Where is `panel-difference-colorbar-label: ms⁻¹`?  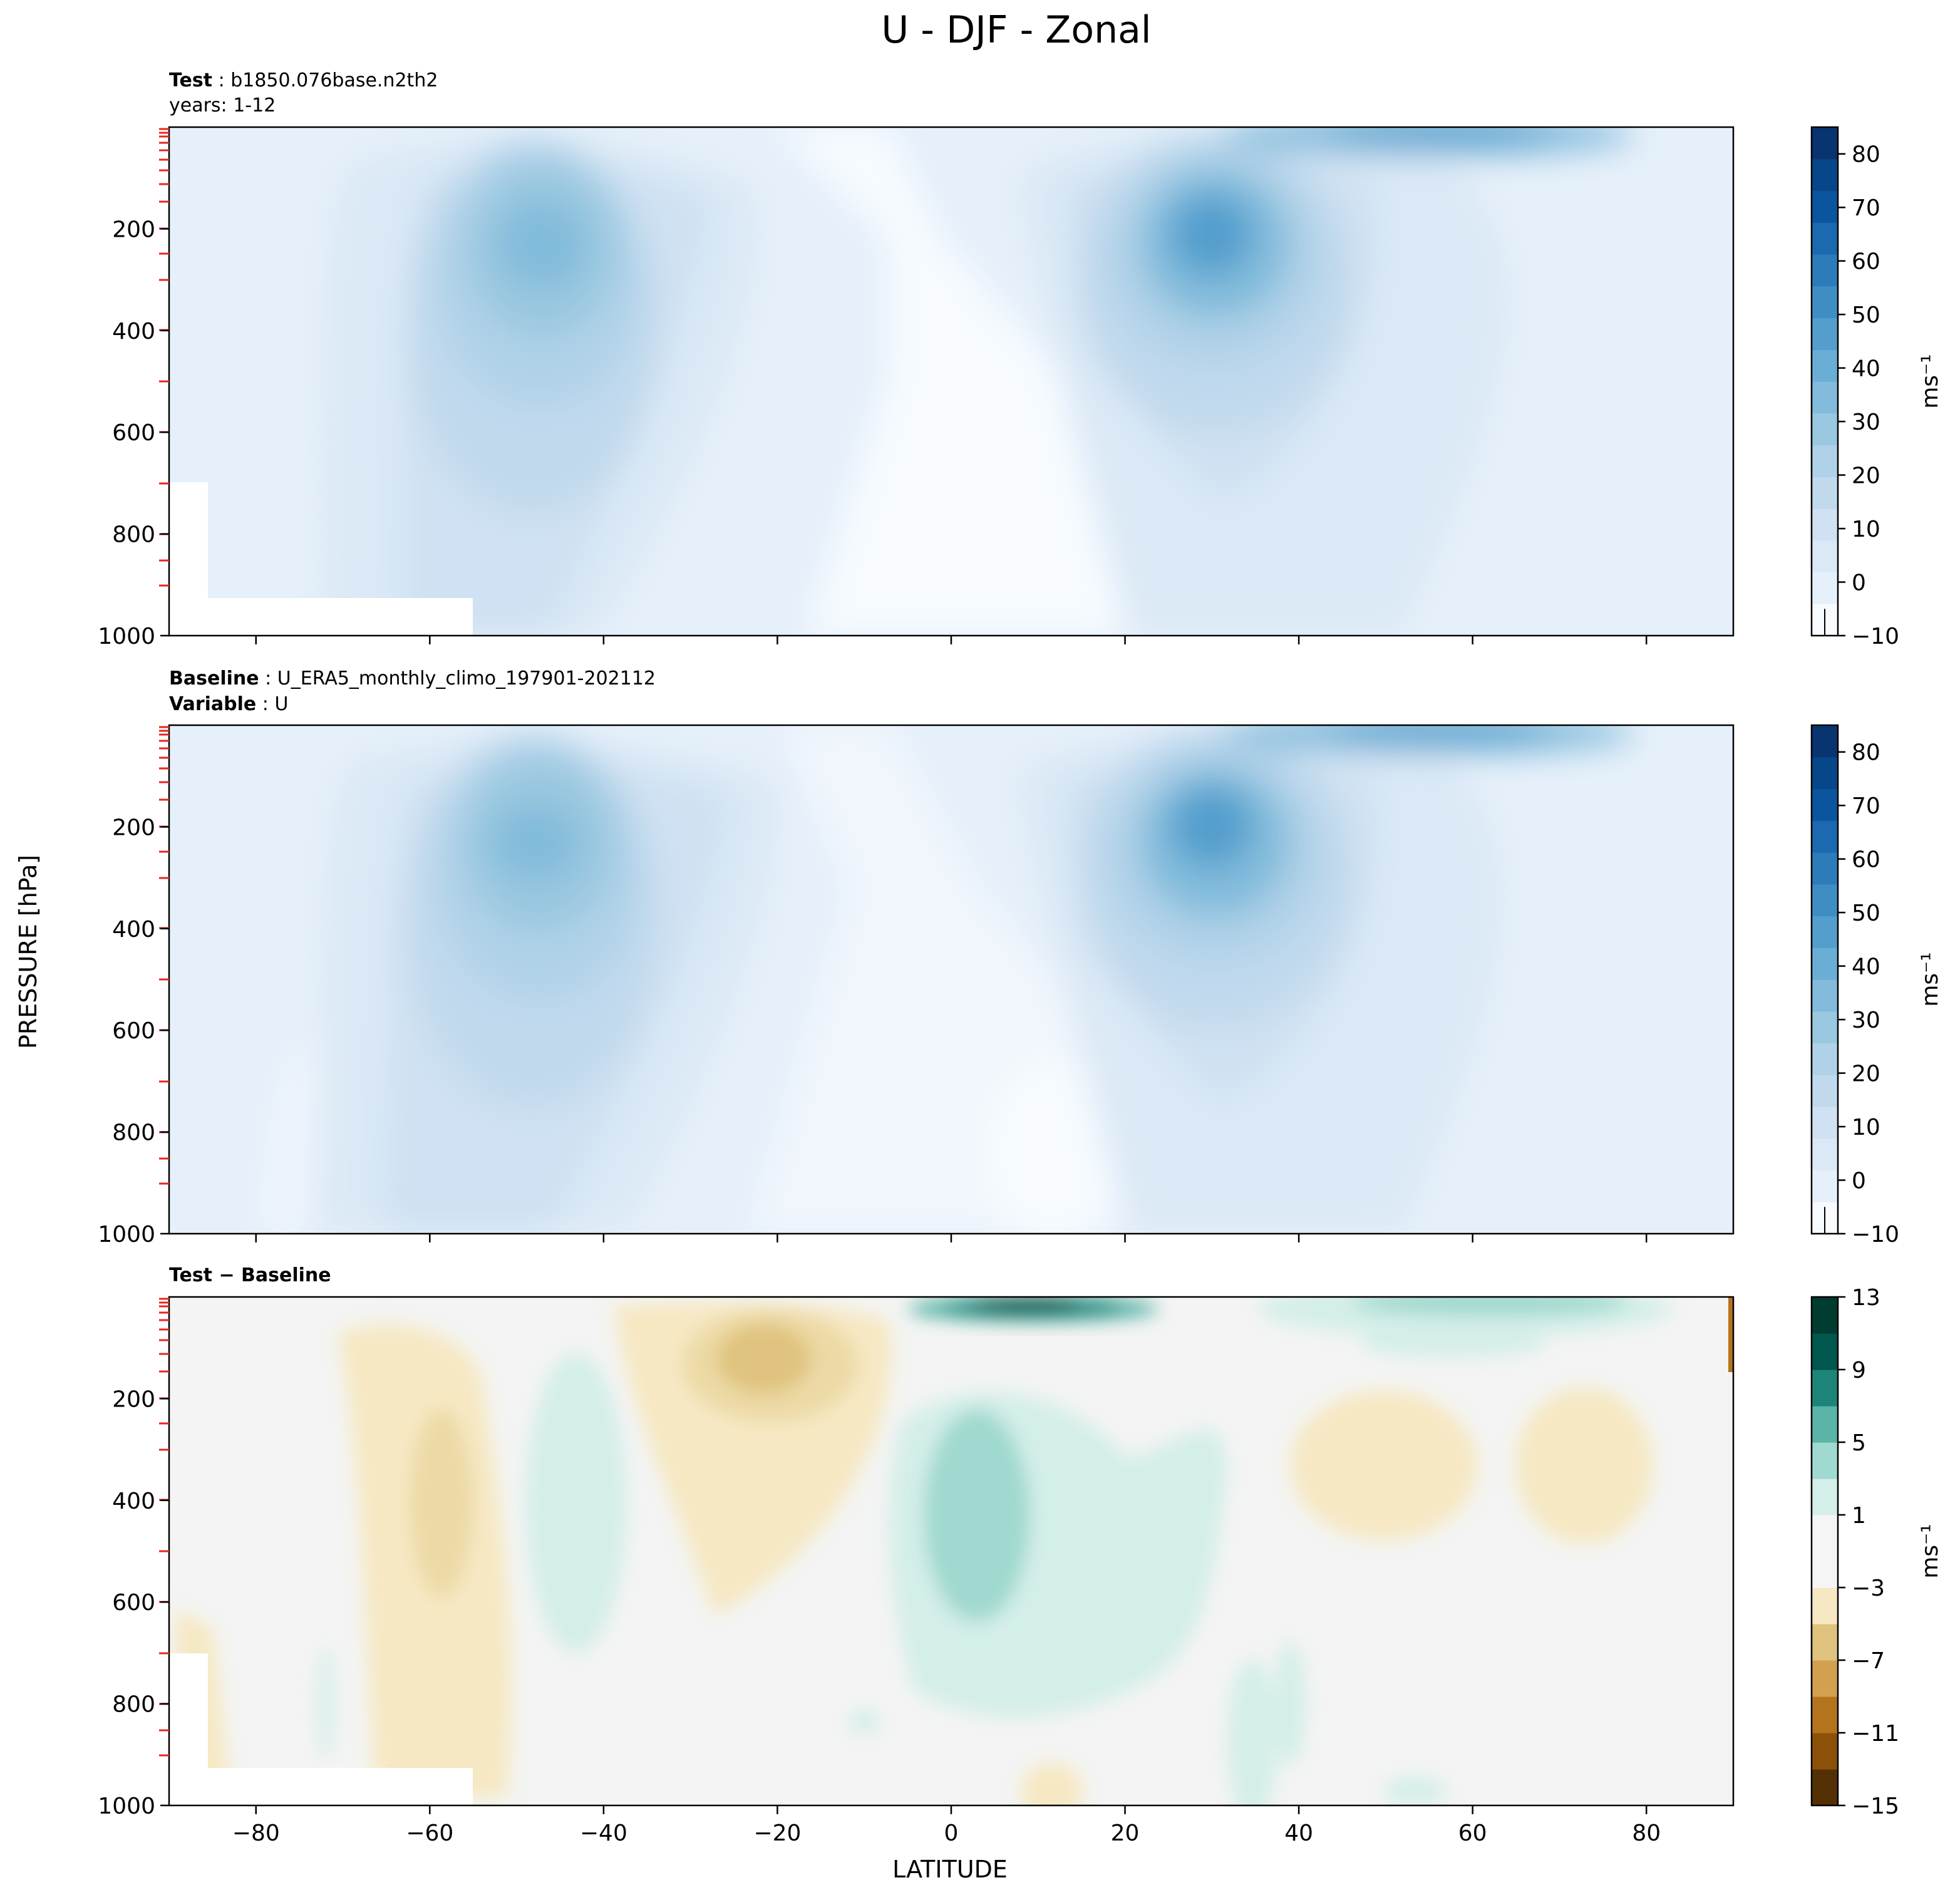
panel-difference-colorbar-label: ms⁻¹ is located at coordinates (1930, 1551).